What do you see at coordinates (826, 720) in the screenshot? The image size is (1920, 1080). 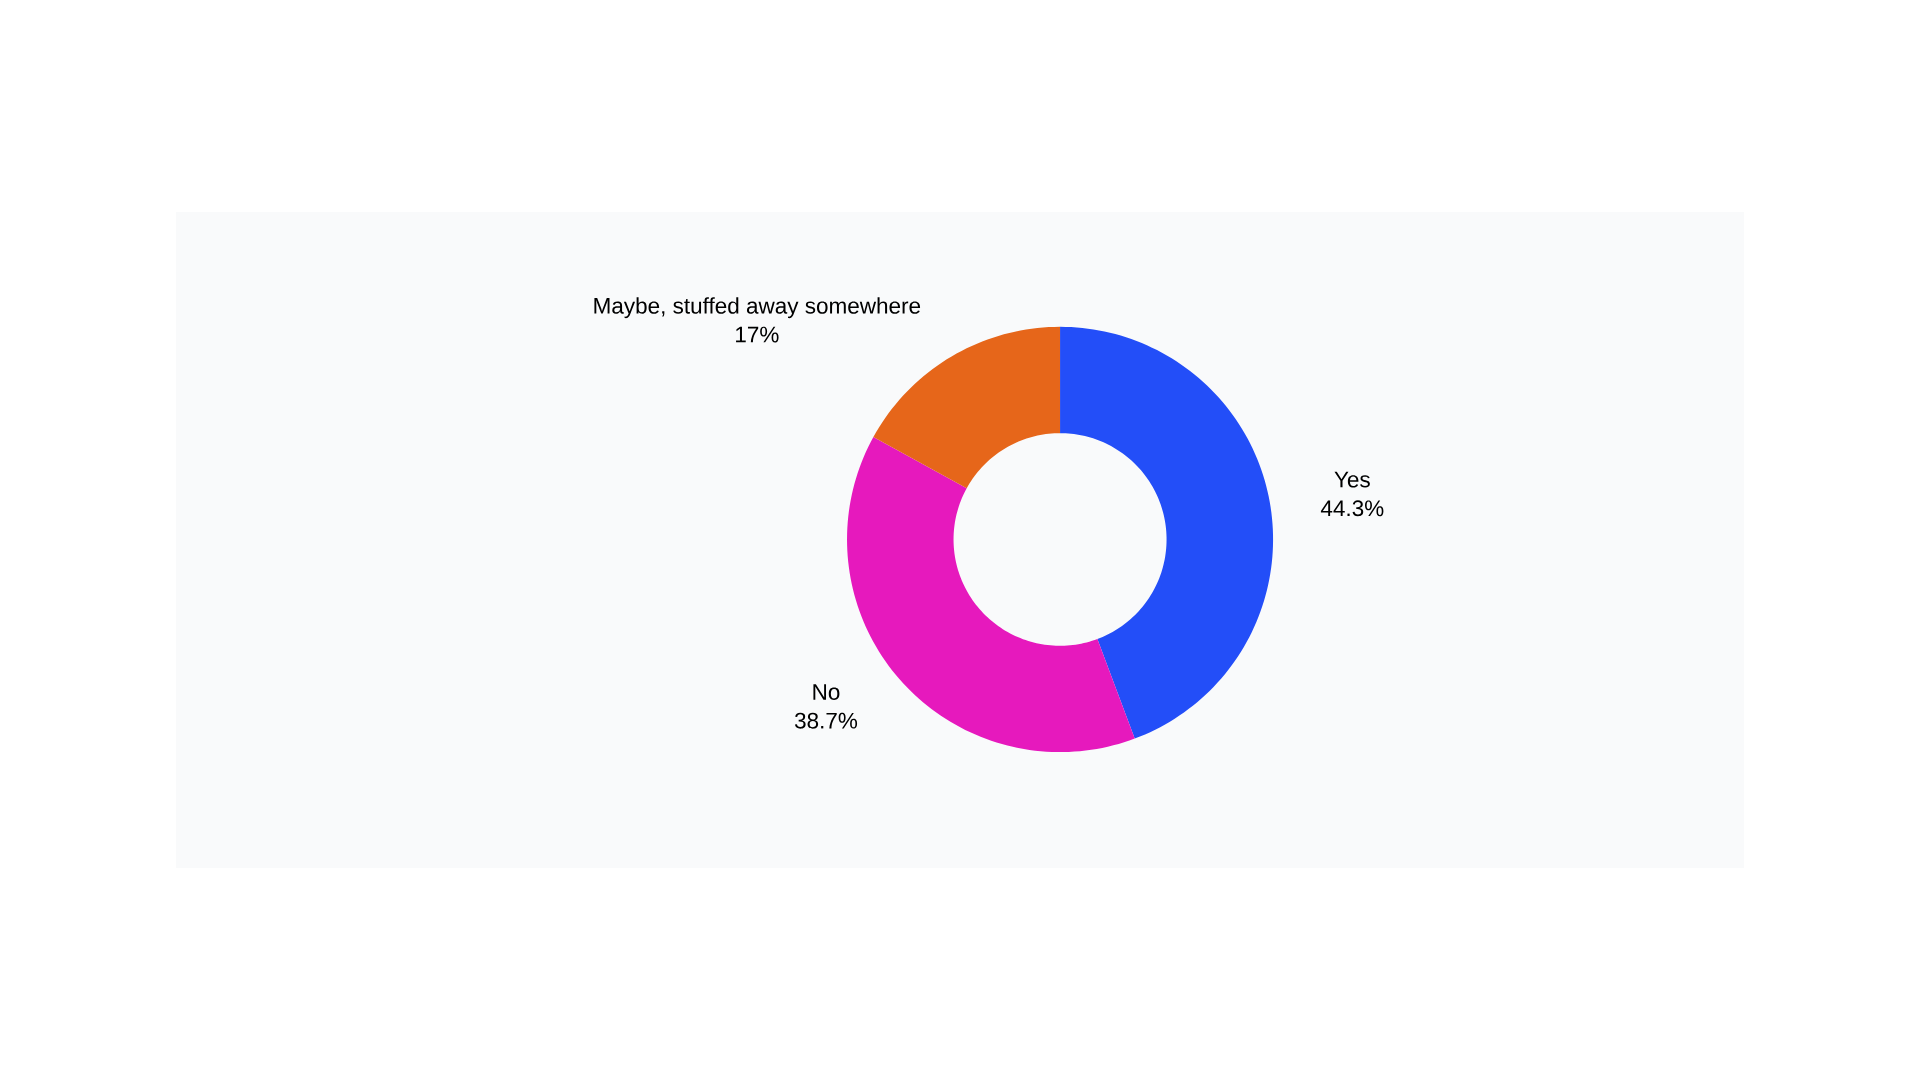 I see `data-label: 38.7%` at bounding box center [826, 720].